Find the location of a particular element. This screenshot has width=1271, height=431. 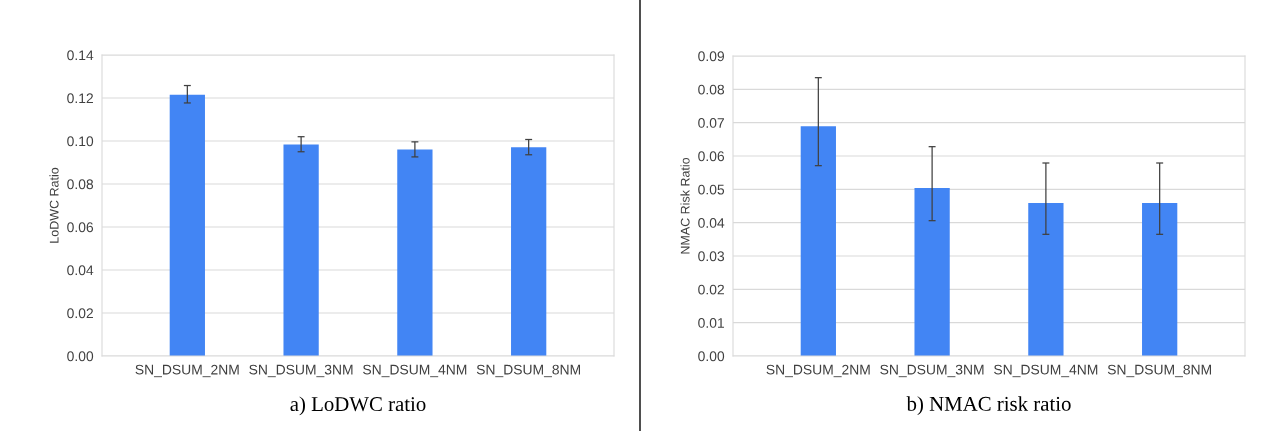

text: b) NMAC risk ratio is located at coordinates (988, 406).